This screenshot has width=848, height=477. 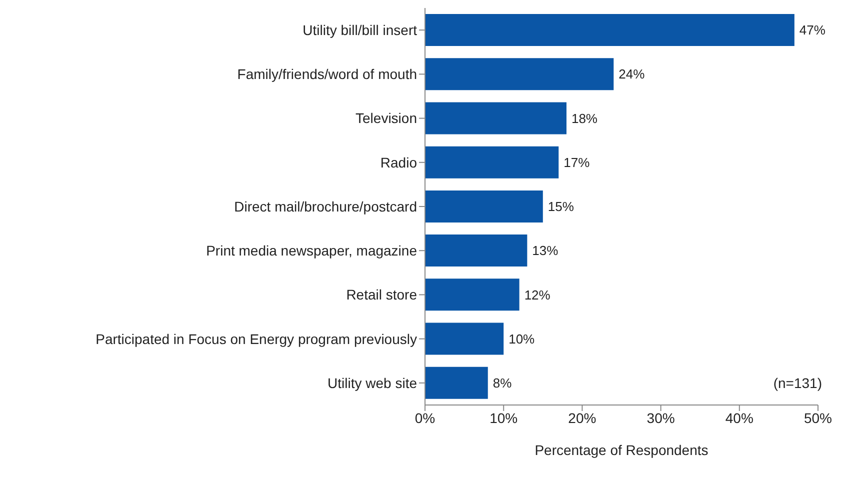 I want to click on x-tick-label: 30%, so click(x=660, y=418).